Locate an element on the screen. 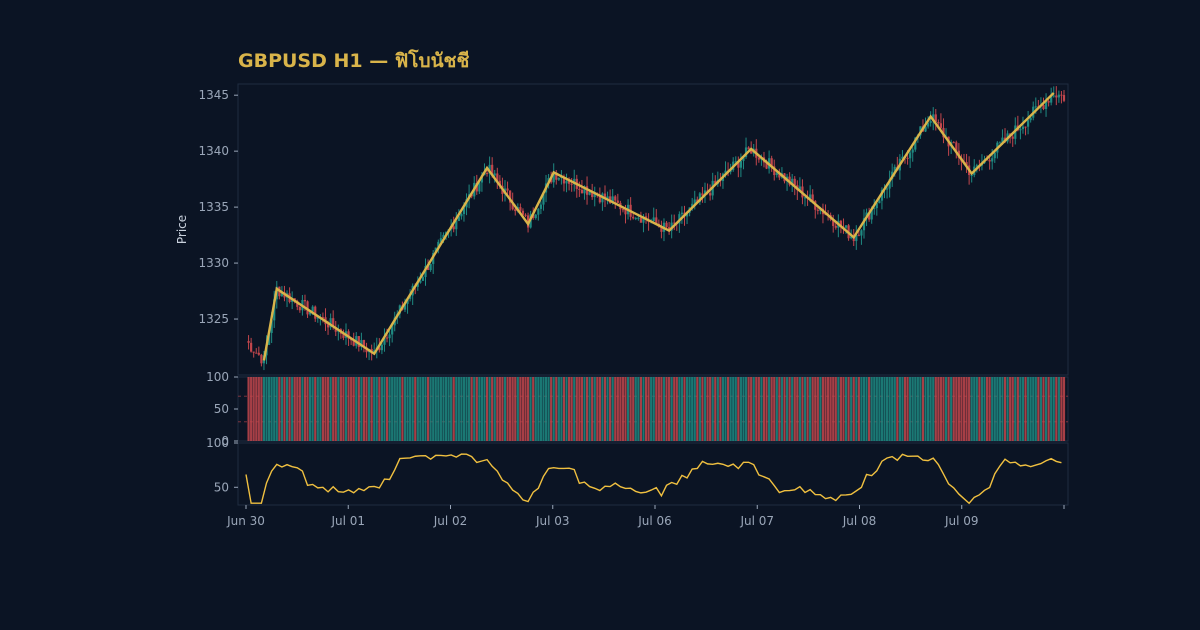  oscillator-line is located at coordinates (653, 479).